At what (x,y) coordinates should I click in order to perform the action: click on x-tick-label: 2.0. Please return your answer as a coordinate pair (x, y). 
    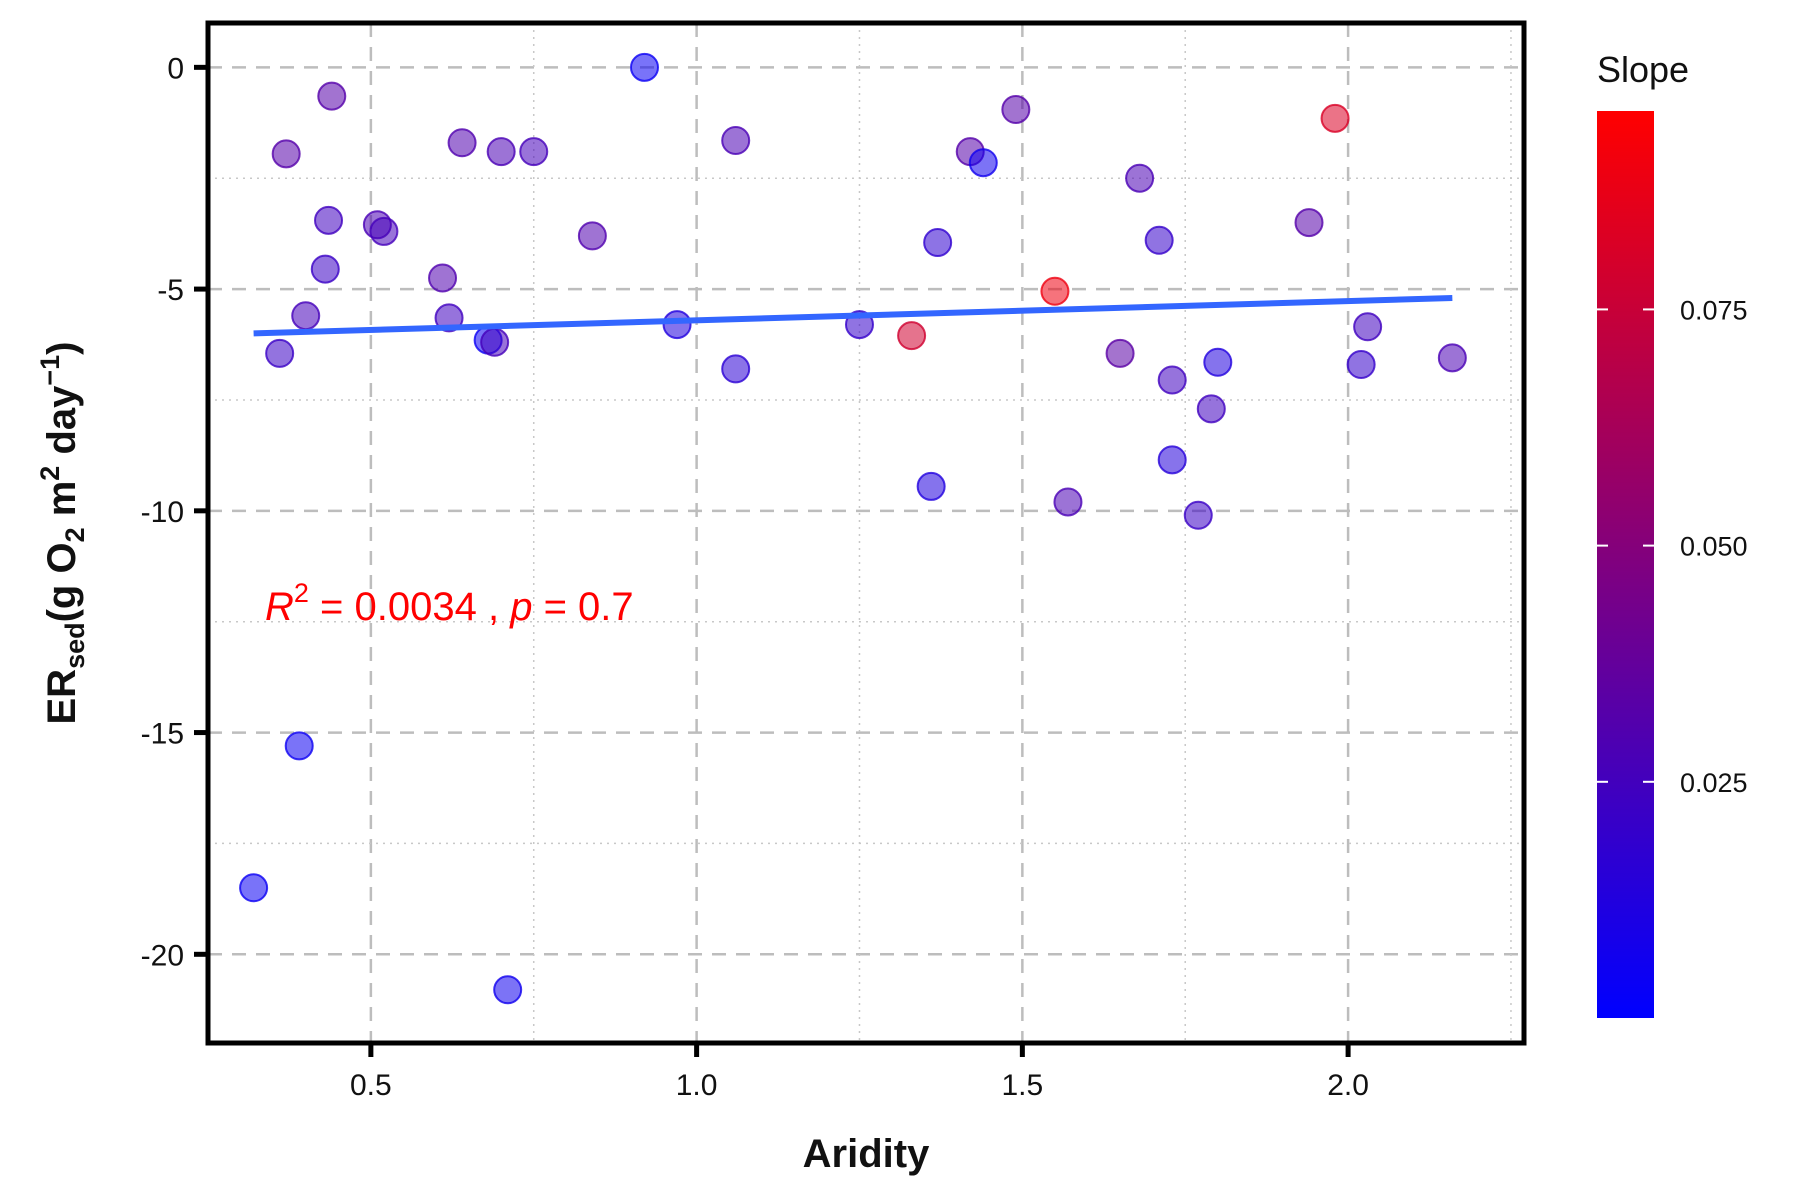
    Looking at the image, I should click on (1348, 1085).